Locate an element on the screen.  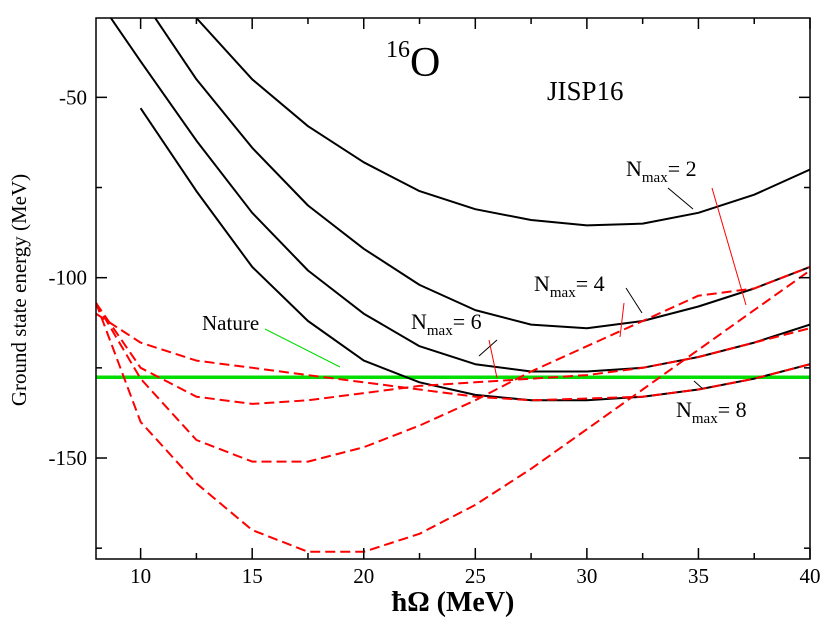
nmax-2-n: N is located at coordinates (634, 168).